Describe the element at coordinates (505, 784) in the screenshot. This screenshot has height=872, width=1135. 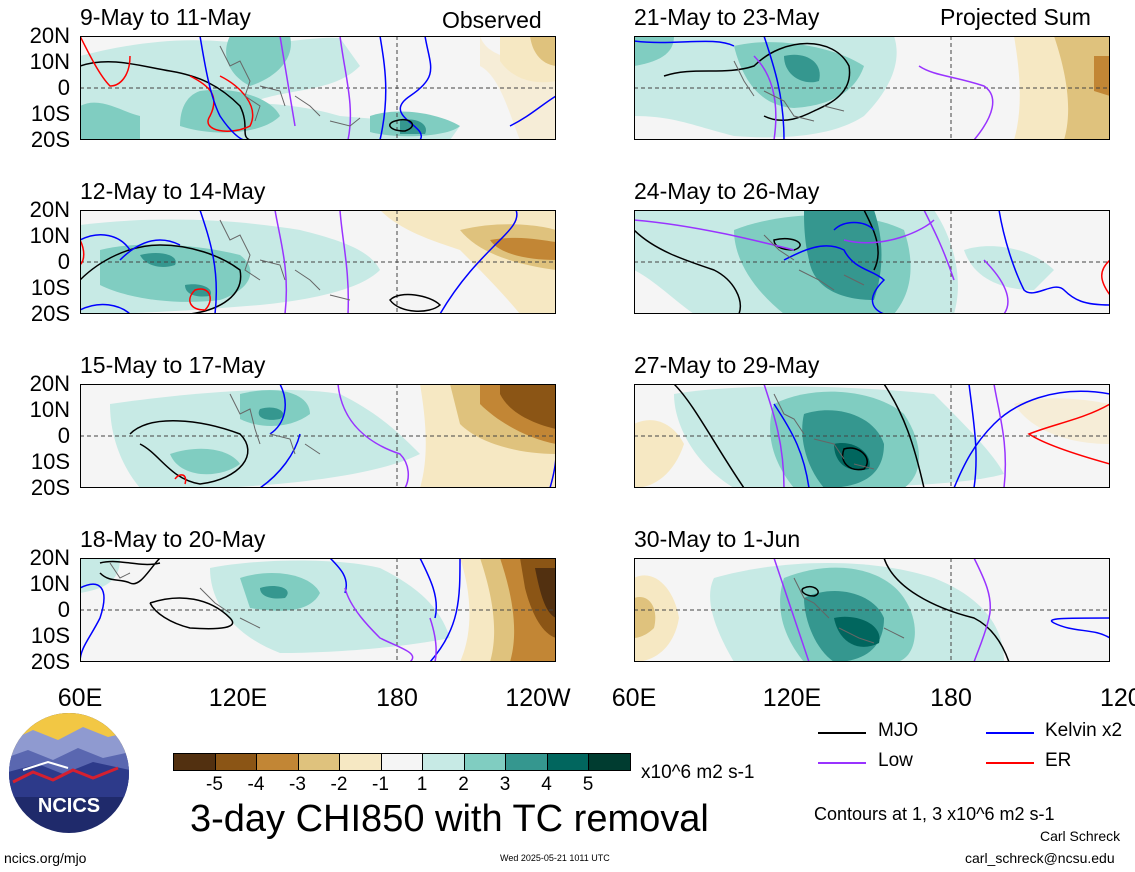
I see `colorbar-tick-label: 3` at that location.